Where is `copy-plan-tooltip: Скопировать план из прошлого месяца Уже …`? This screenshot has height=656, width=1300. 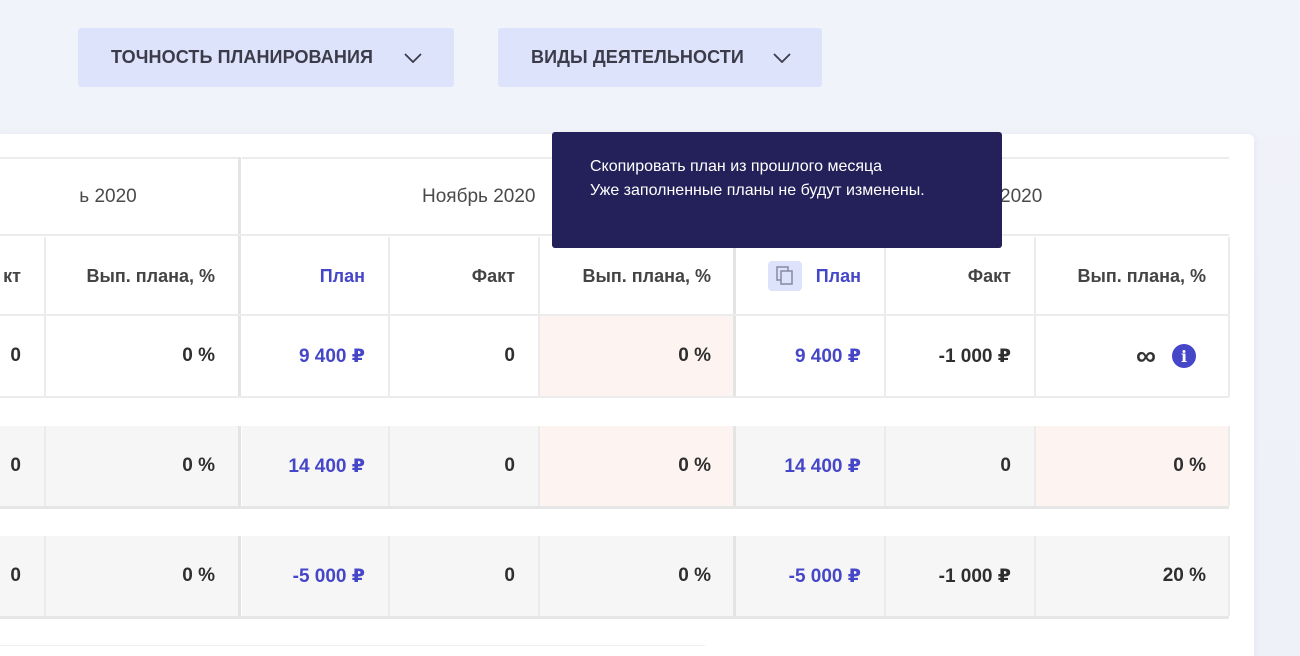 copy-plan-tooltip: Скопировать план из прошлого месяца Уже … is located at coordinates (777, 190).